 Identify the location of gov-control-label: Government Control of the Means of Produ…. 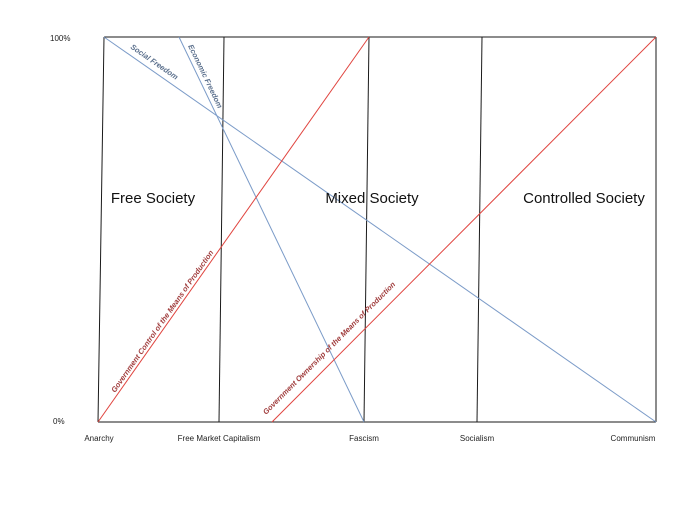
(162, 321).